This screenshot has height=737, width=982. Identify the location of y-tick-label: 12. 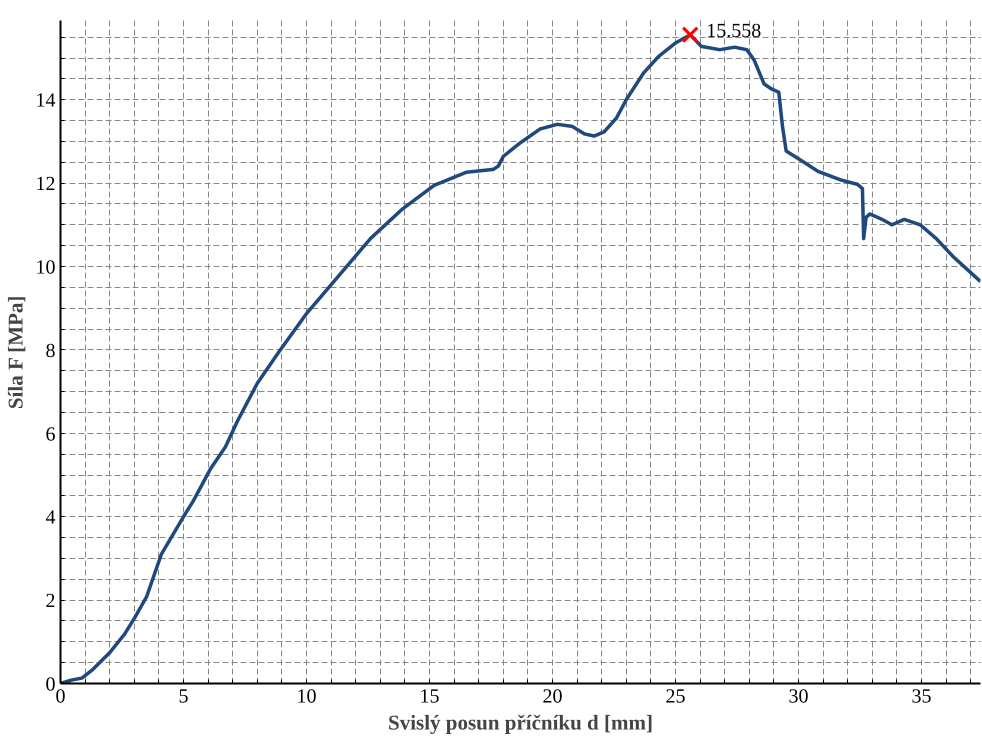
(46, 184).